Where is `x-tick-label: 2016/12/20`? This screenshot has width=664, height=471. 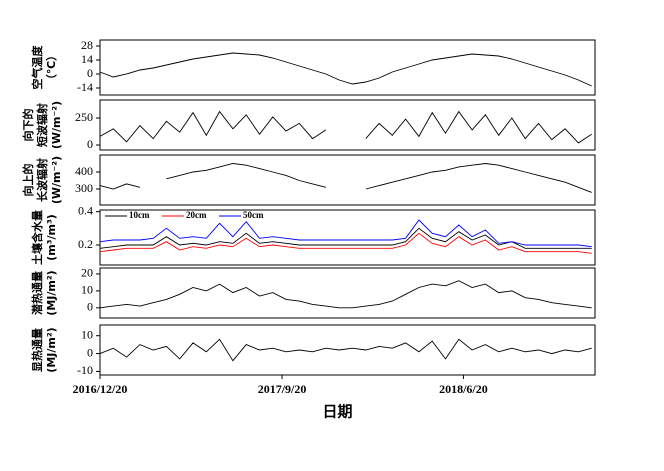
x-tick-label: 2016/12/20 is located at coordinates (100, 389).